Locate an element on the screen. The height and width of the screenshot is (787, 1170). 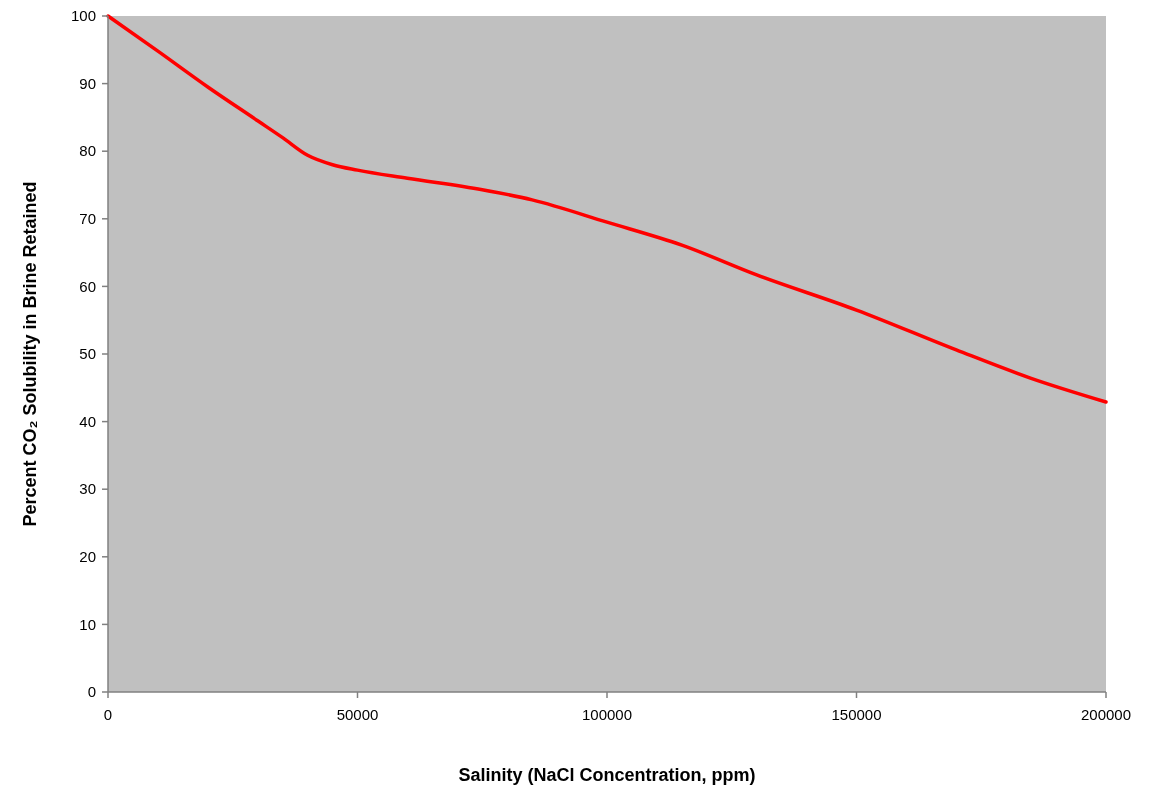
y-tick-label: 10 is located at coordinates (87, 624).